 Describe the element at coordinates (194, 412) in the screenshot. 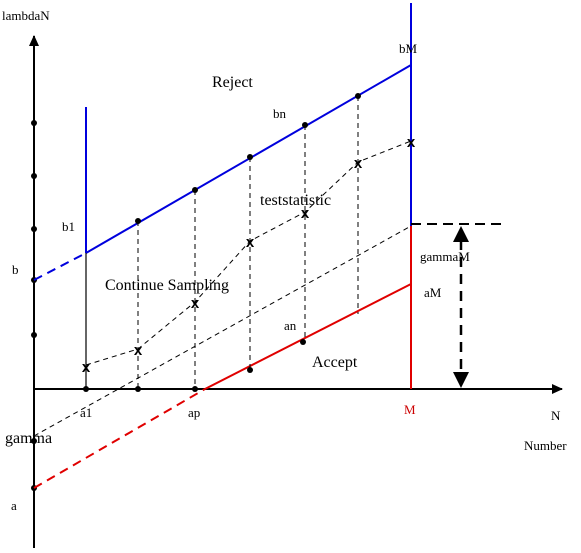

I see `label-ap: ap` at that location.